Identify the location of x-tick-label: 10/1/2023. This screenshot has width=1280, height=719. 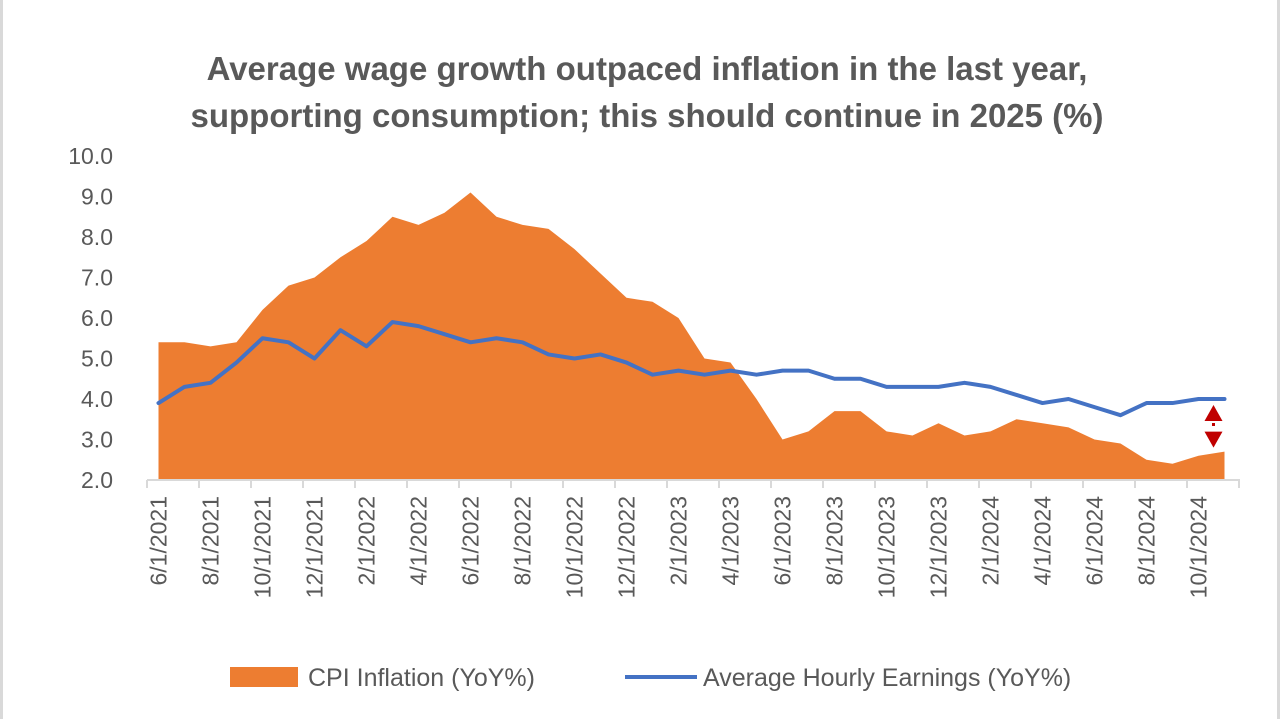
(887, 547).